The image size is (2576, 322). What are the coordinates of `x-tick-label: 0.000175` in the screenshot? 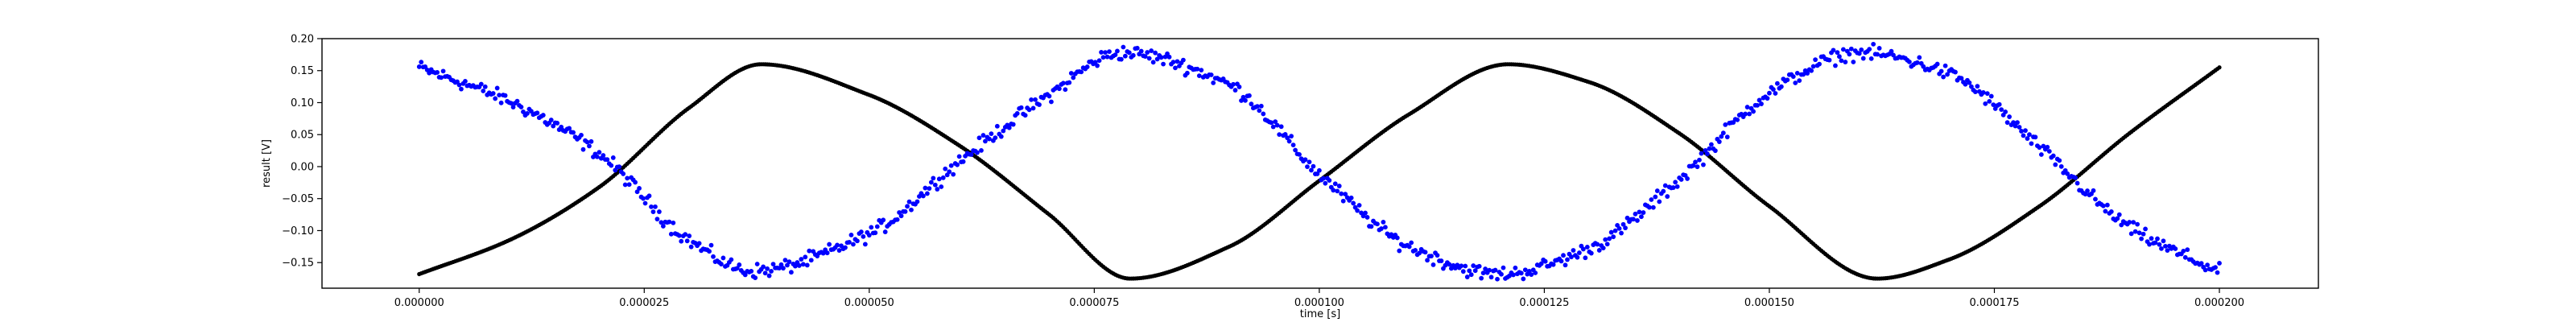 It's located at (1994, 303).